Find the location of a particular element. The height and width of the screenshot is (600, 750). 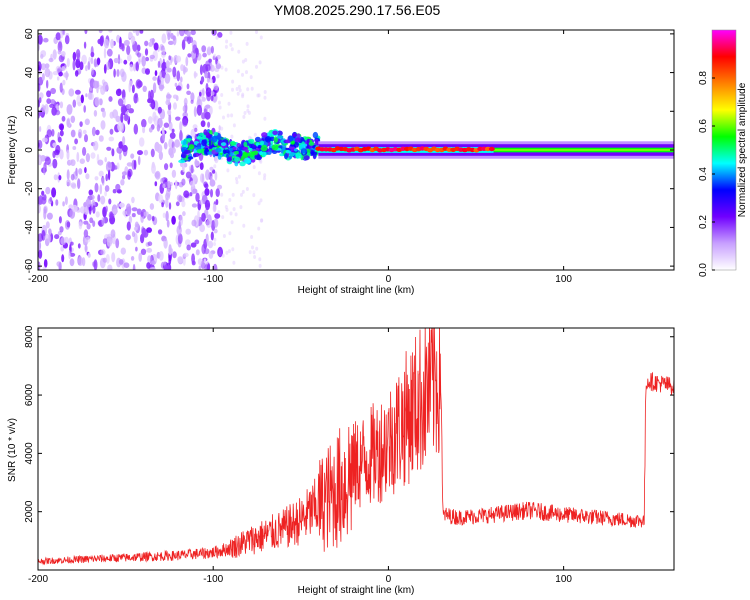

snr-x-axis-label: Height of straight line (km) is located at coordinates (356, 590).